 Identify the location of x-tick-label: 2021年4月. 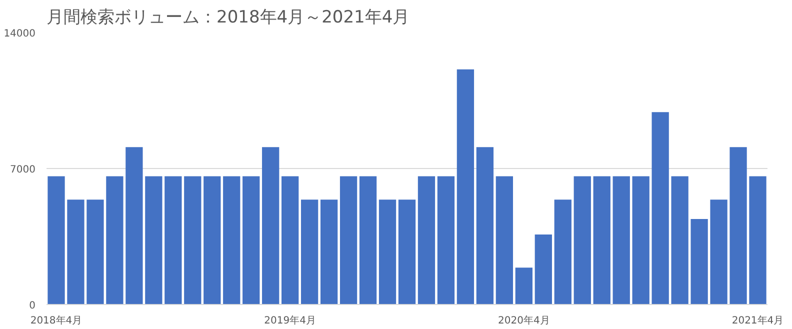
(758, 320).